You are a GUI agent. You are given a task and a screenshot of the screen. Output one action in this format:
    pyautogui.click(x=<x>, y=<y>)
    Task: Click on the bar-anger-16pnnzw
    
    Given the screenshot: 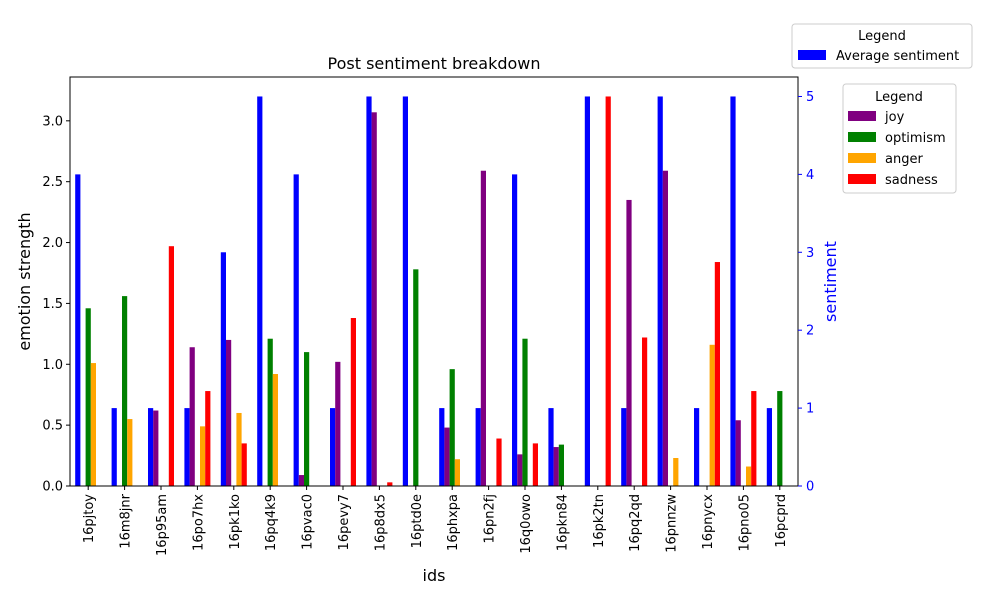 What is the action you would take?
    pyautogui.click(x=676, y=472)
    